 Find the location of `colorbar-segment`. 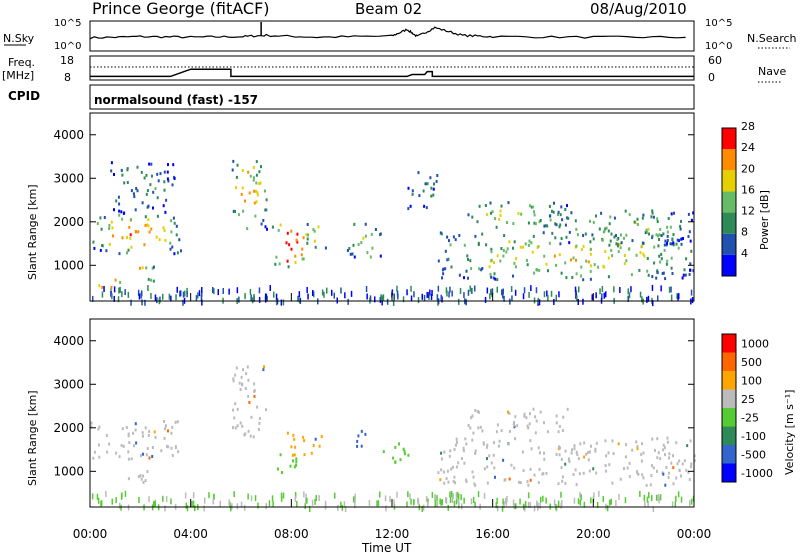

colorbar-segment is located at coordinates (729, 160).